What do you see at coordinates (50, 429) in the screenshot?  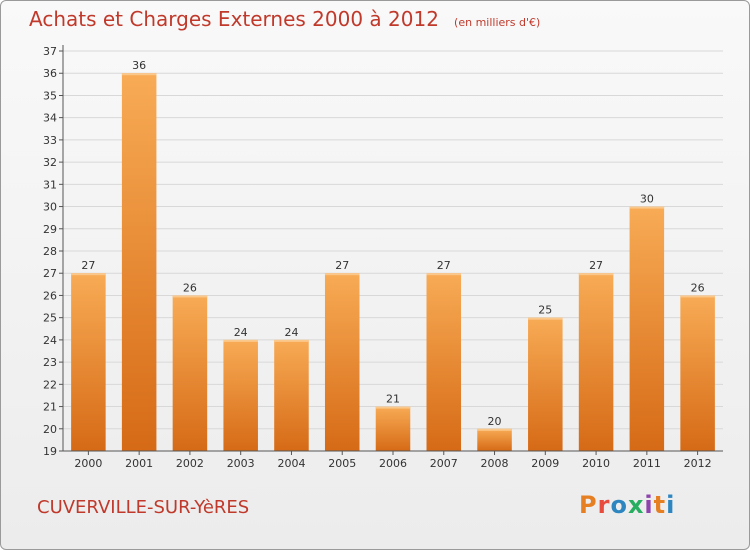 I see `y-tick-label: 20` at bounding box center [50, 429].